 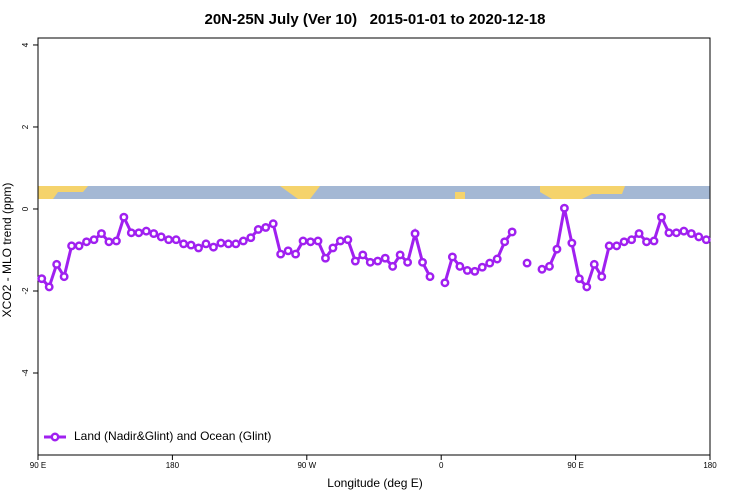 What do you see at coordinates (25, 373) in the screenshot?
I see `y-tick-label: -4` at bounding box center [25, 373].